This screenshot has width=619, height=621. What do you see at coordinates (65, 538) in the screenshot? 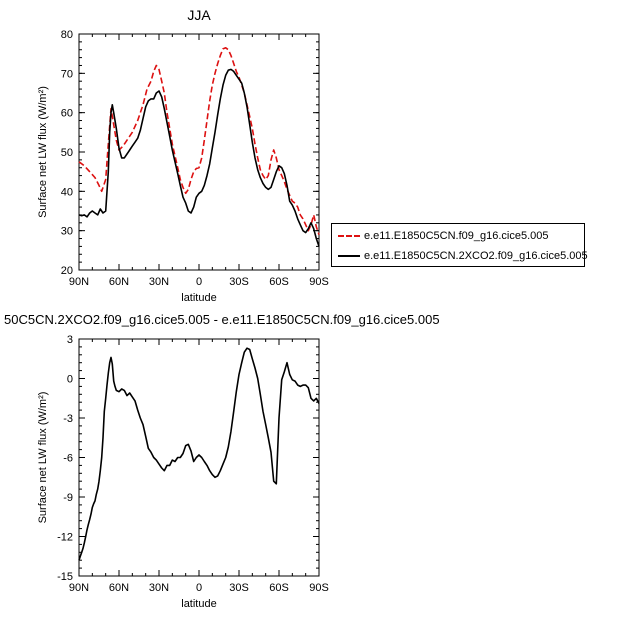
I see `y-tick-label: -12` at bounding box center [65, 538].